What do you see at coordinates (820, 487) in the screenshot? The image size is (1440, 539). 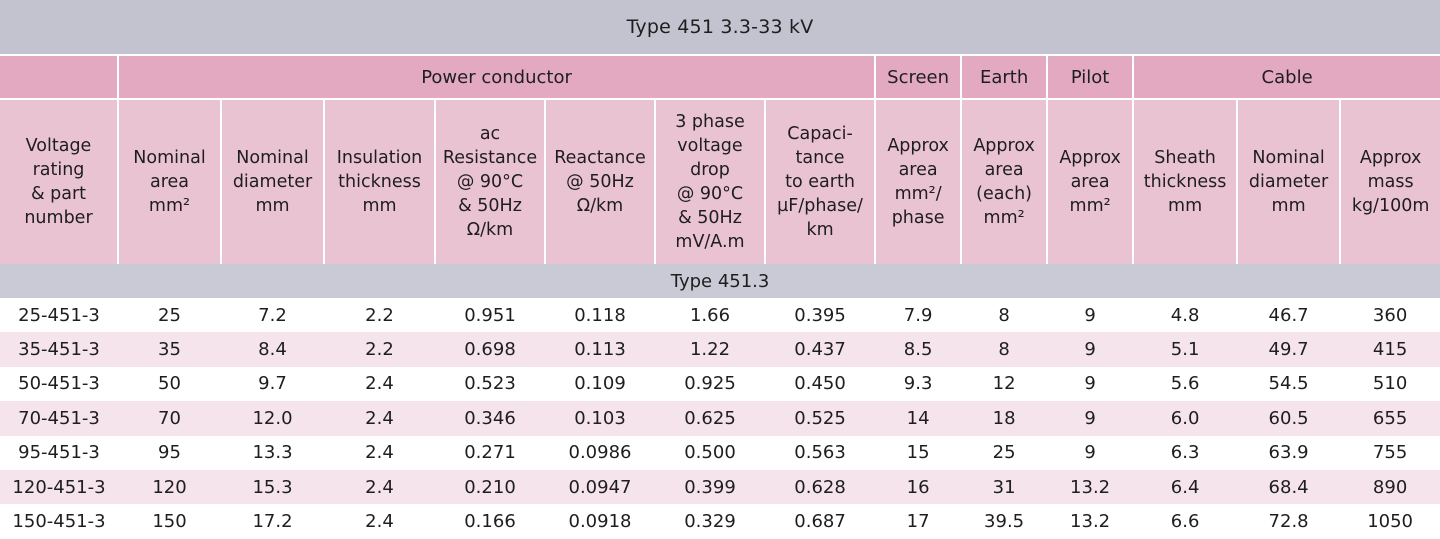 I see `table-cell: 0.628` at bounding box center [820, 487].